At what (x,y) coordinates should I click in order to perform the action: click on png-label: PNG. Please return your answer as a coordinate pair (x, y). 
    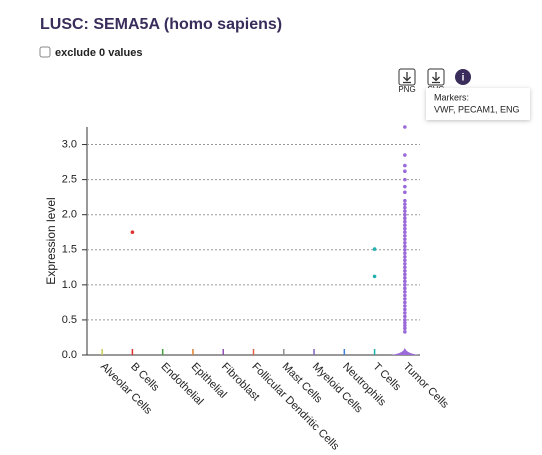
    Looking at the image, I should click on (406, 89).